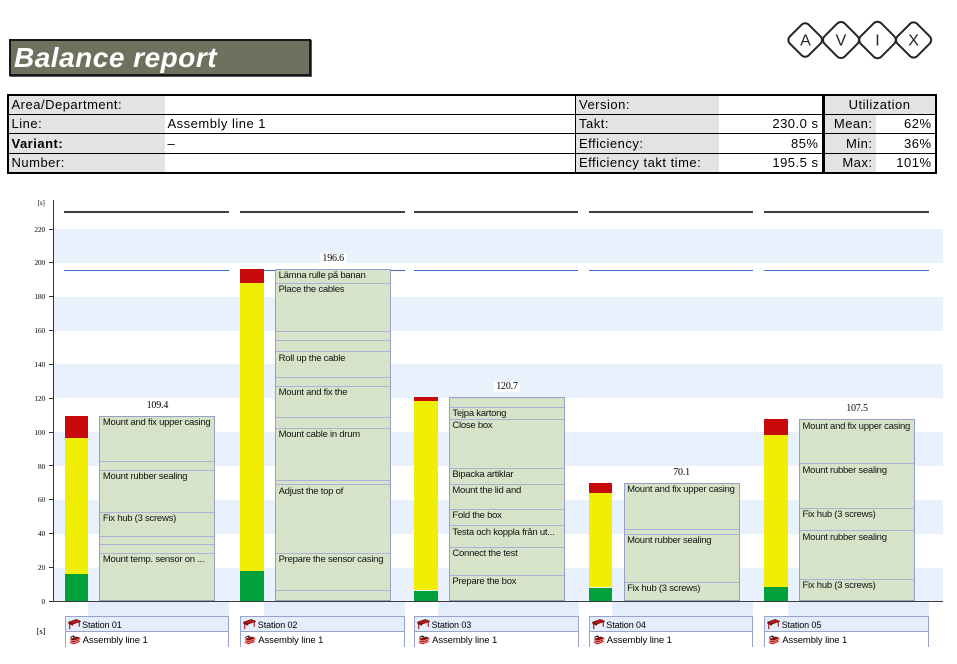 The width and height of the screenshot is (957, 664). Describe the element at coordinates (841, 41) in the screenshot. I see `svg-text: V` at that location.